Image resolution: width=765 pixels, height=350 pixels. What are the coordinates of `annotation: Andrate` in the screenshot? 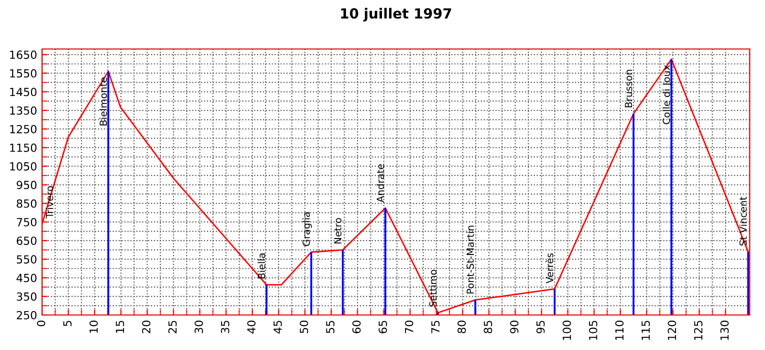 It's located at (380, 183).